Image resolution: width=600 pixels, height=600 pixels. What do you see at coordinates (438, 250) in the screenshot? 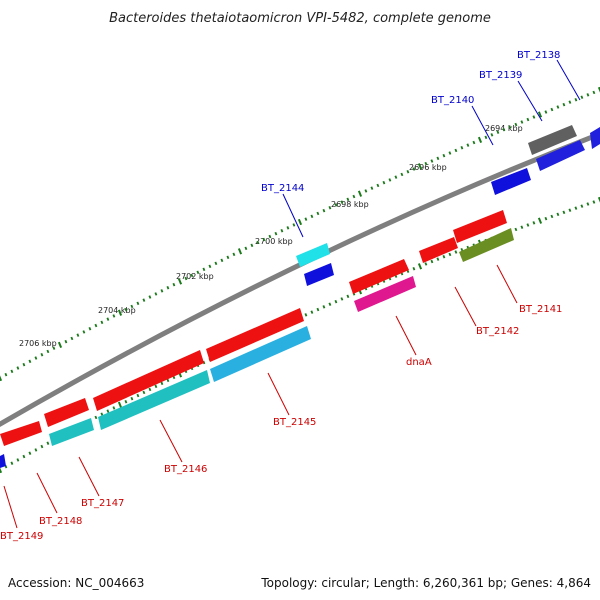
I see `gene-bt2142-shape` at bounding box center [438, 250].